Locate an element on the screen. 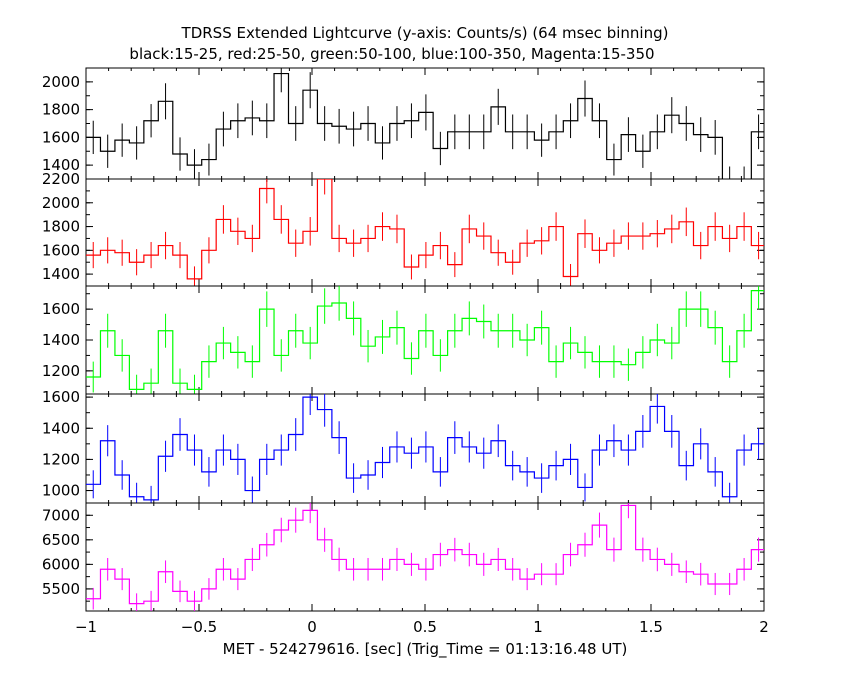 The image size is (850, 680). y-tick-label: 2200 is located at coordinates (61, 179).